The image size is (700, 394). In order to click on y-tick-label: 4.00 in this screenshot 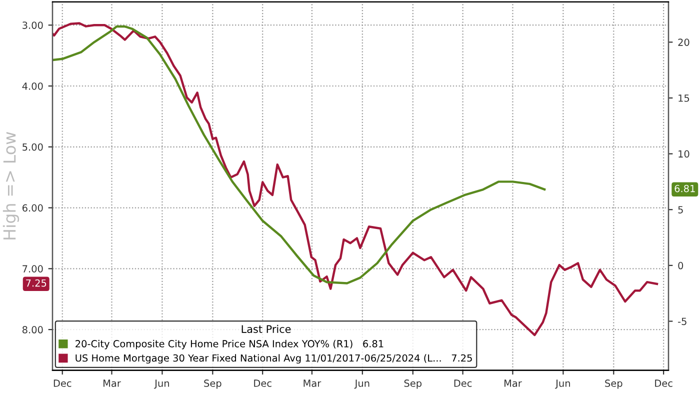, I will do `click(32, 86)`.